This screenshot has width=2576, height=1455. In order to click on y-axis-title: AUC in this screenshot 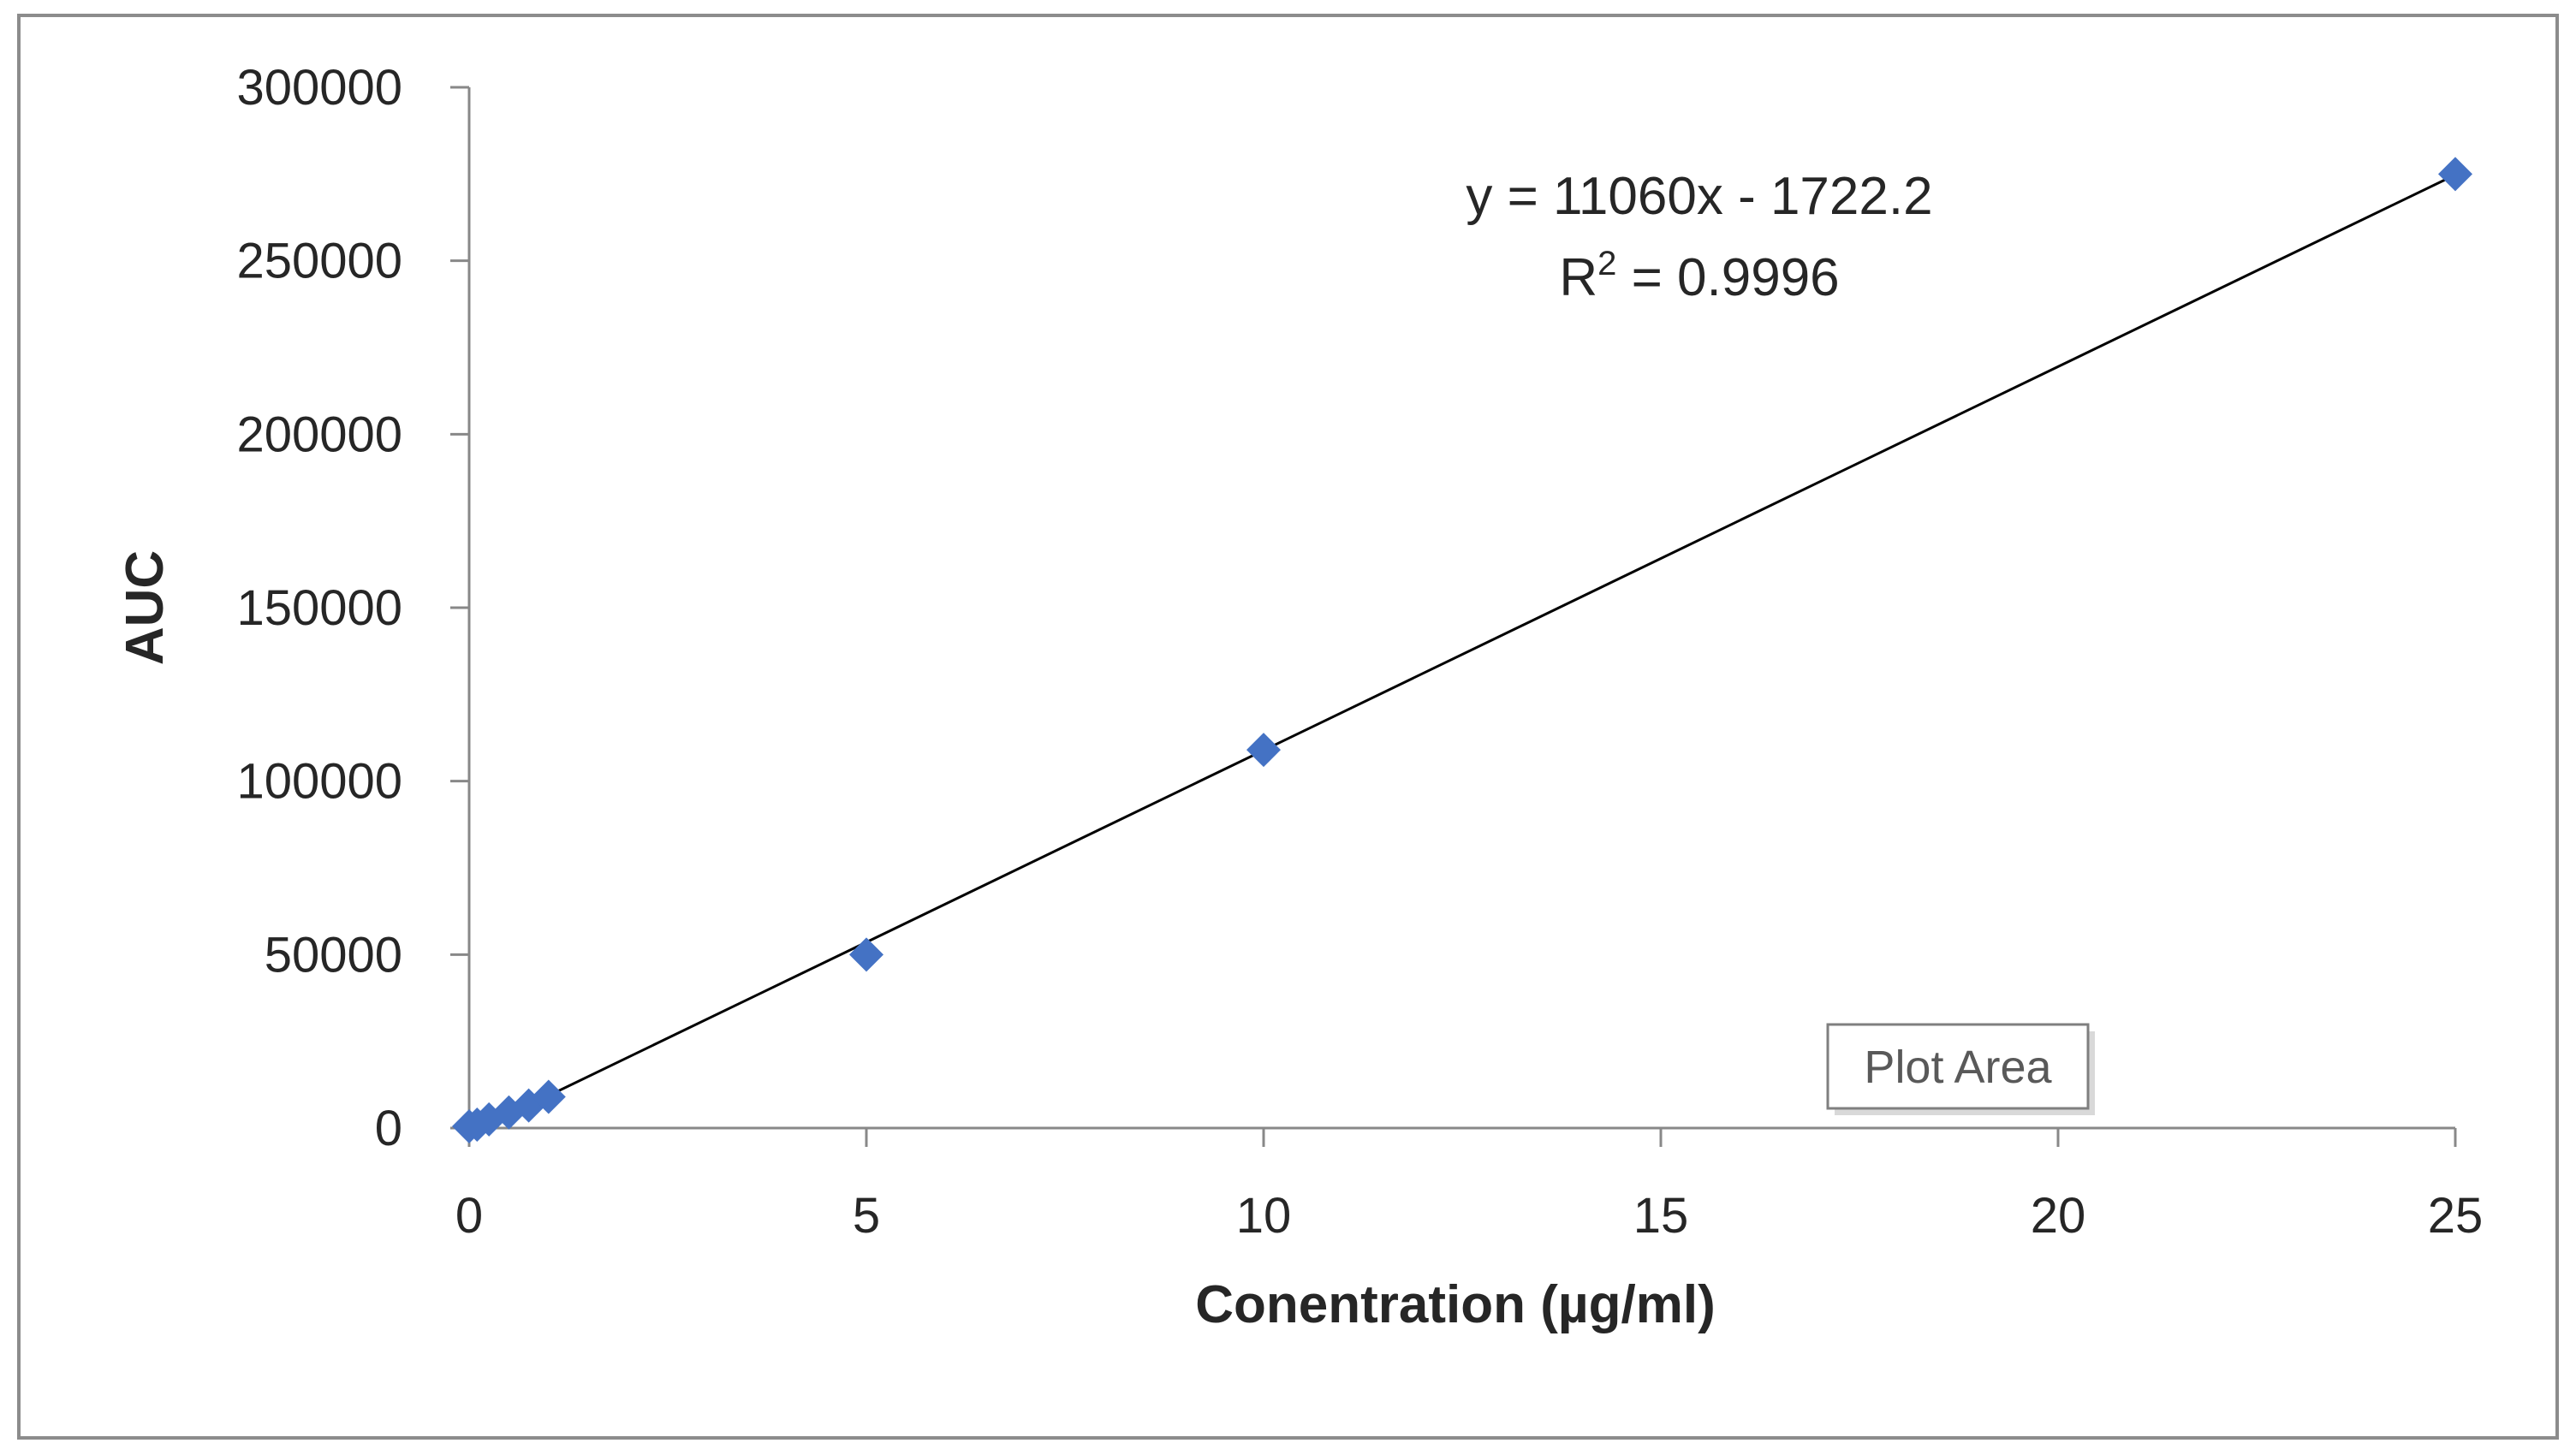, I will do `click(146, 607)`.